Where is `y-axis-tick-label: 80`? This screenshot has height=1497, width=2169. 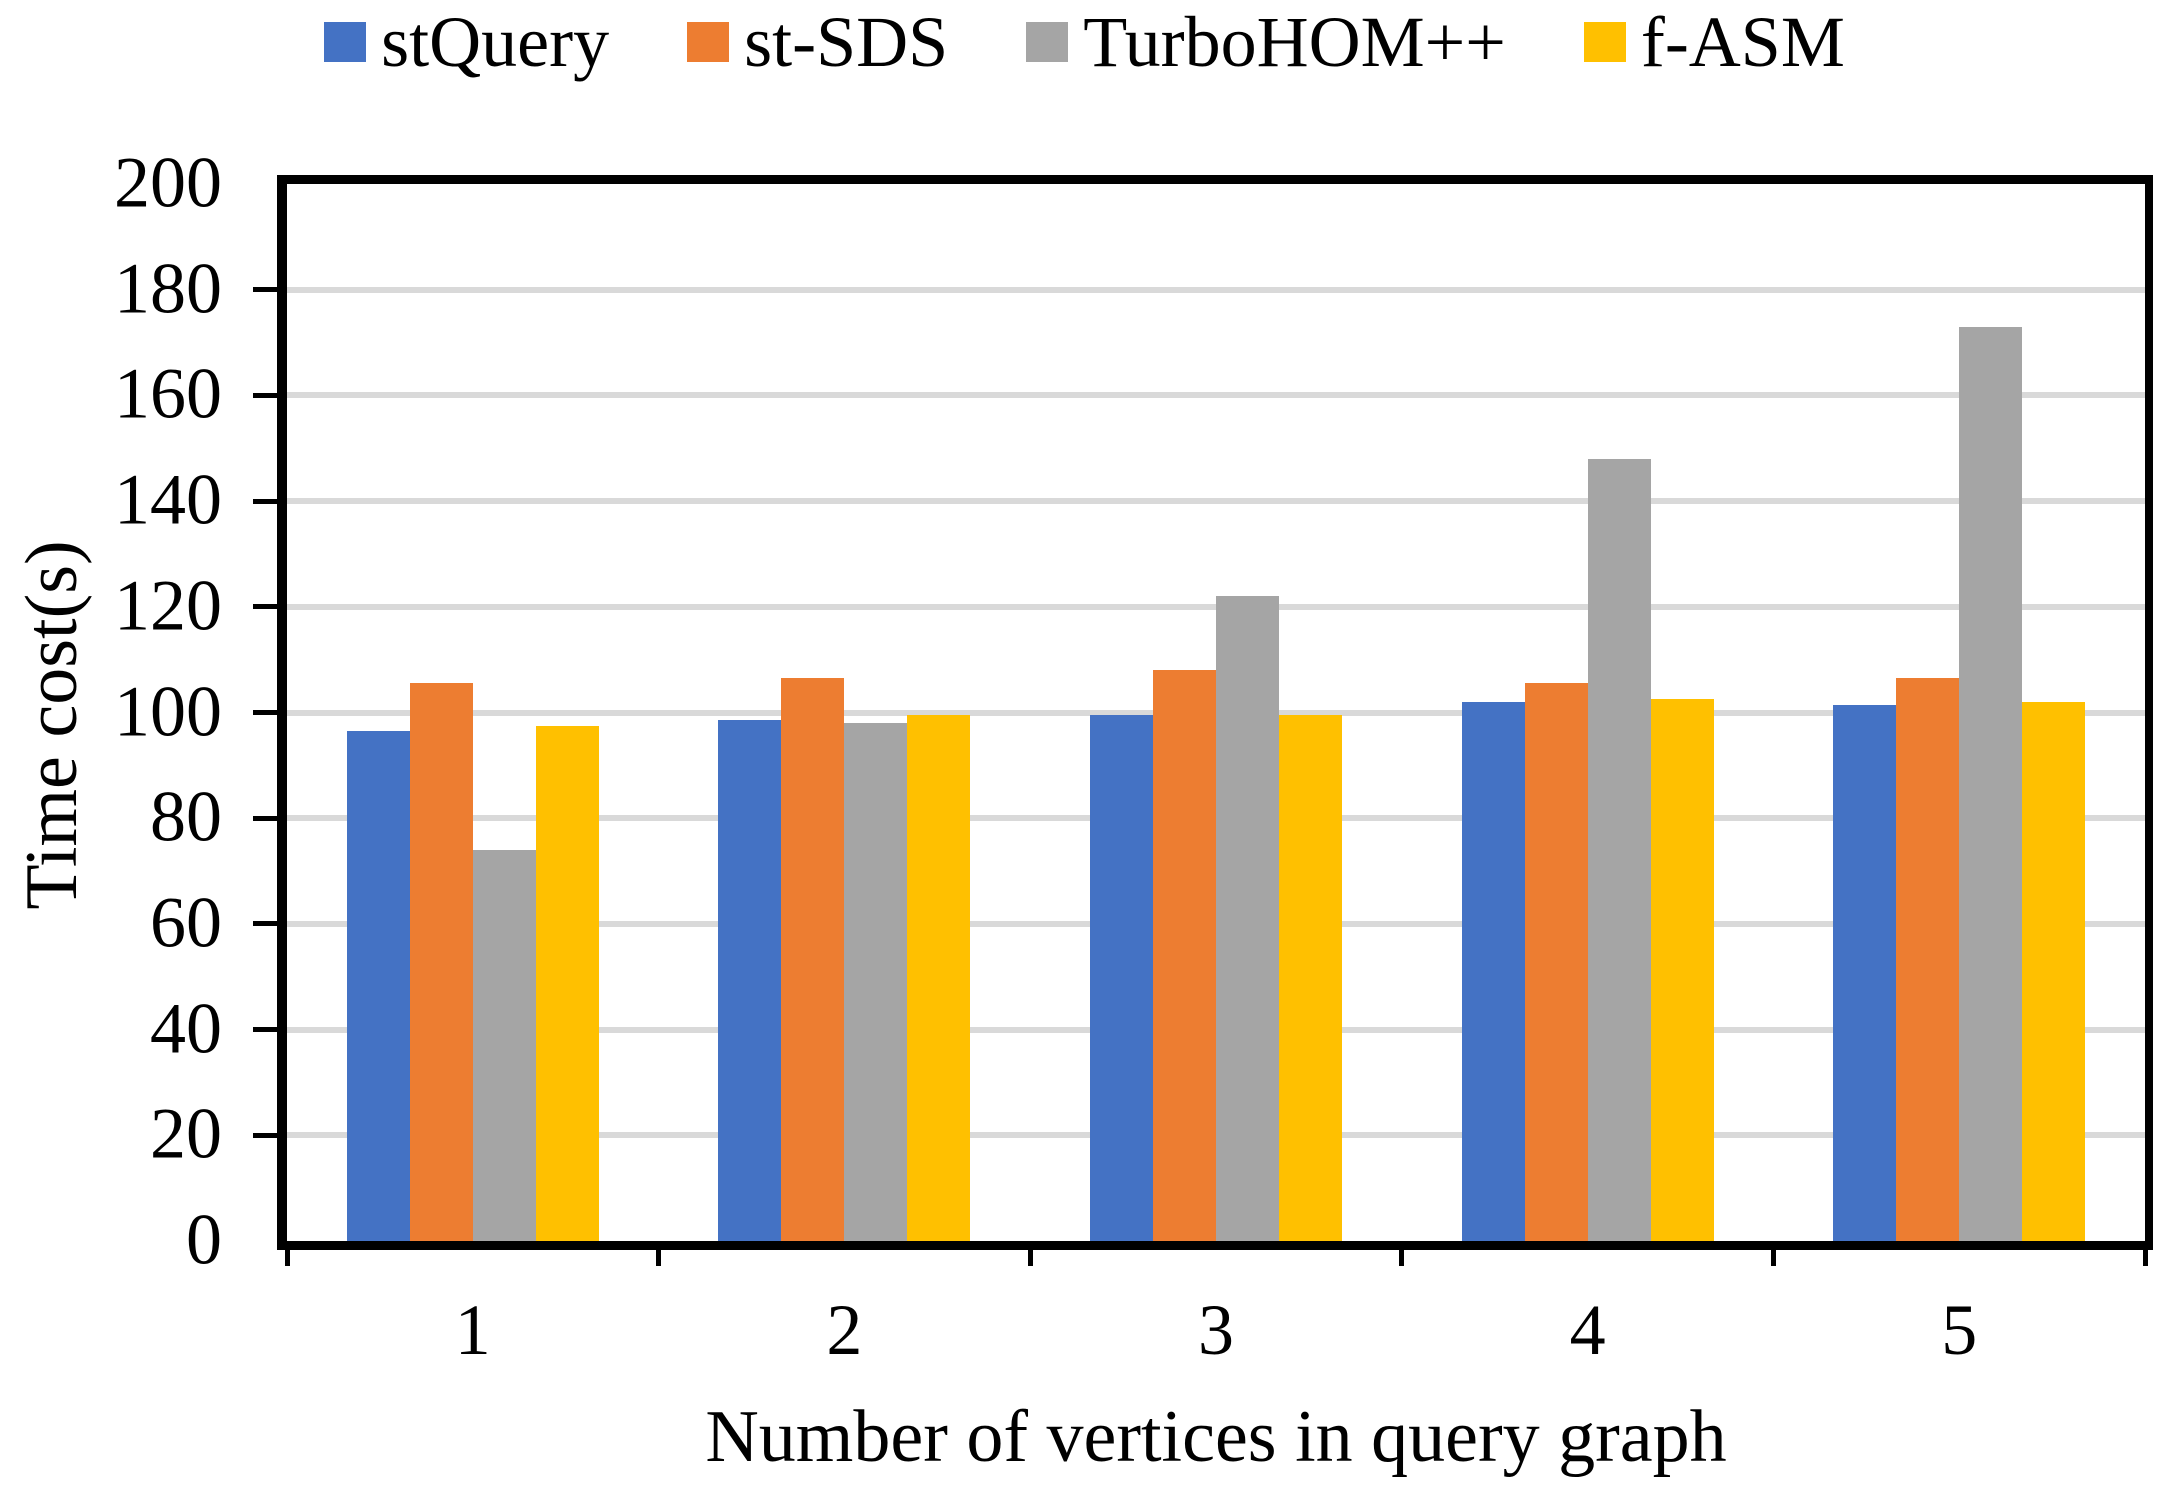 y-axis-tick-label: 80 is located at coordinates (186, 816).